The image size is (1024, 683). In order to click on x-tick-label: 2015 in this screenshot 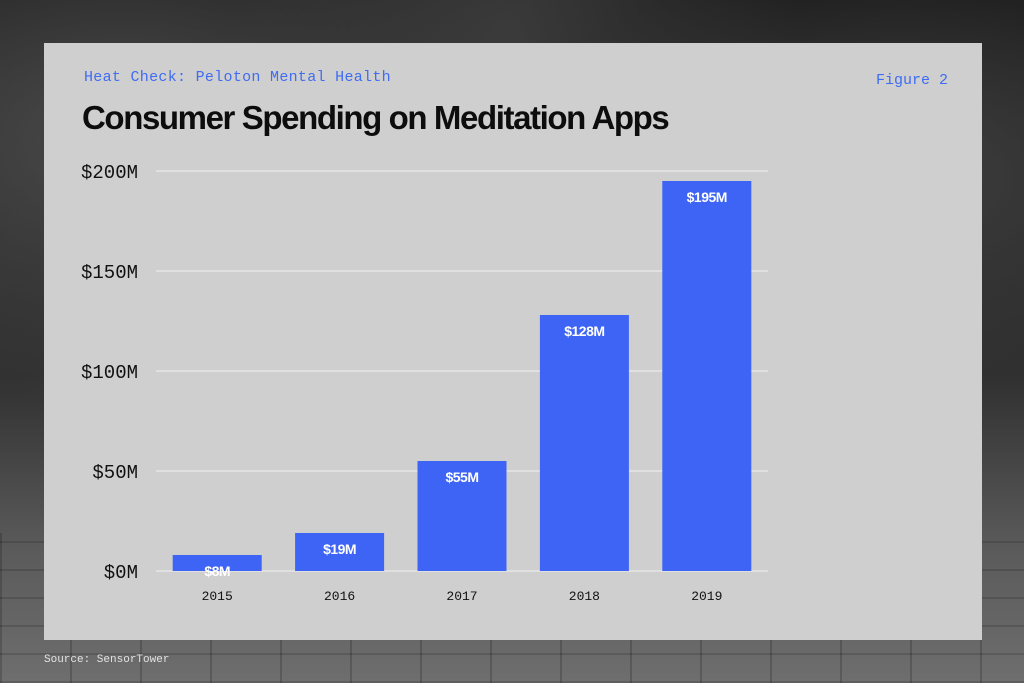, I will do `click(217, 596)`.